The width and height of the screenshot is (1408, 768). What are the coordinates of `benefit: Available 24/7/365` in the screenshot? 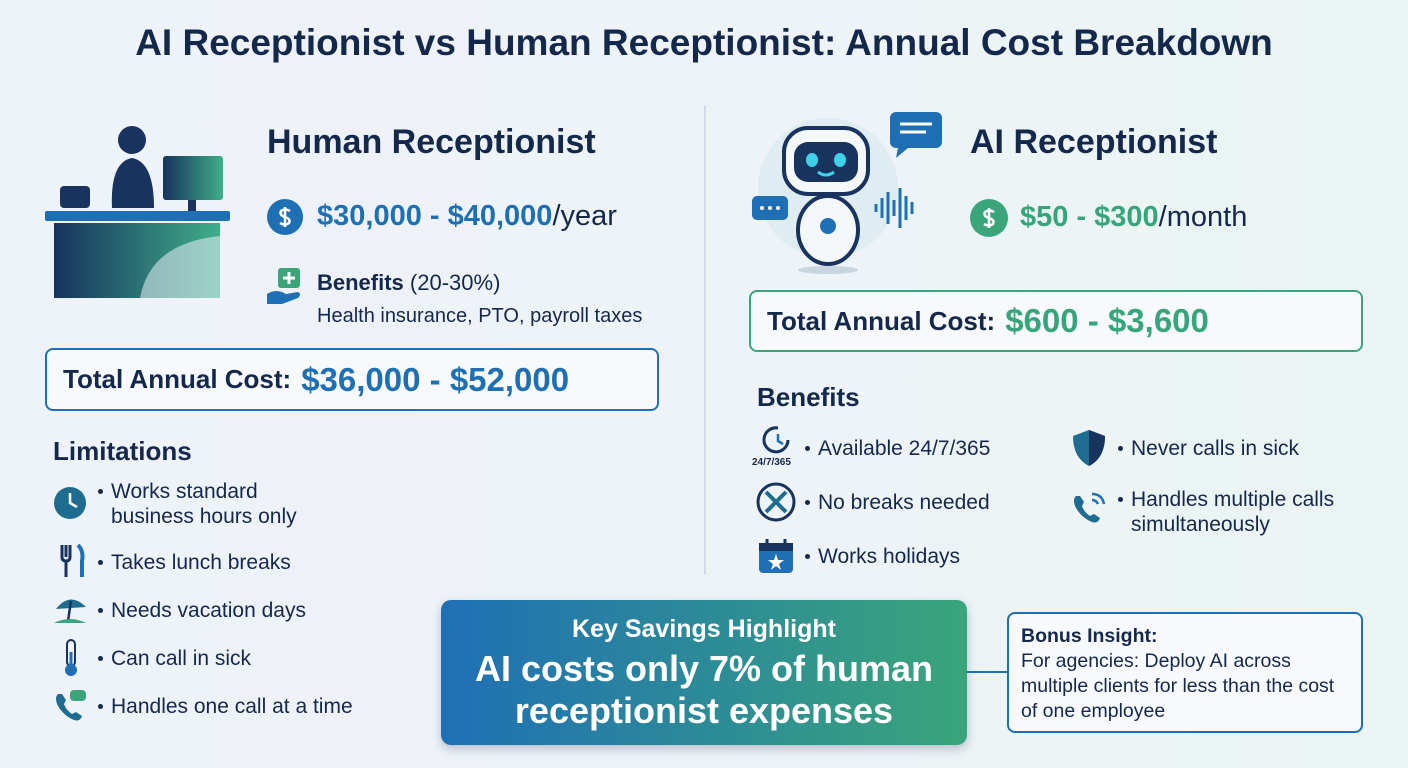 It's located at (897, 448).